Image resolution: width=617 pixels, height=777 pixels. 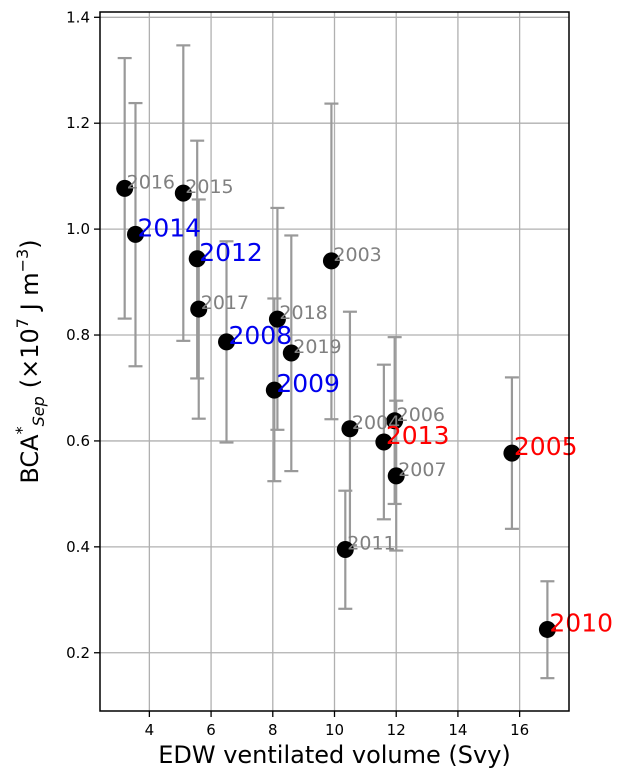 I want to click on x-tick-label: 14, so click(x=457, y=730).